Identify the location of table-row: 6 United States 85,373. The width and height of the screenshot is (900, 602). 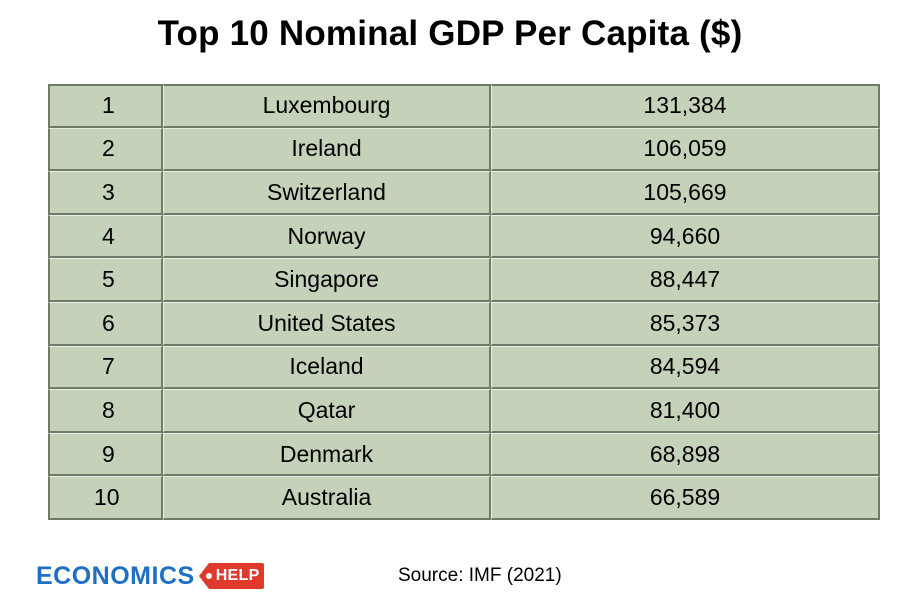
(464, 323).